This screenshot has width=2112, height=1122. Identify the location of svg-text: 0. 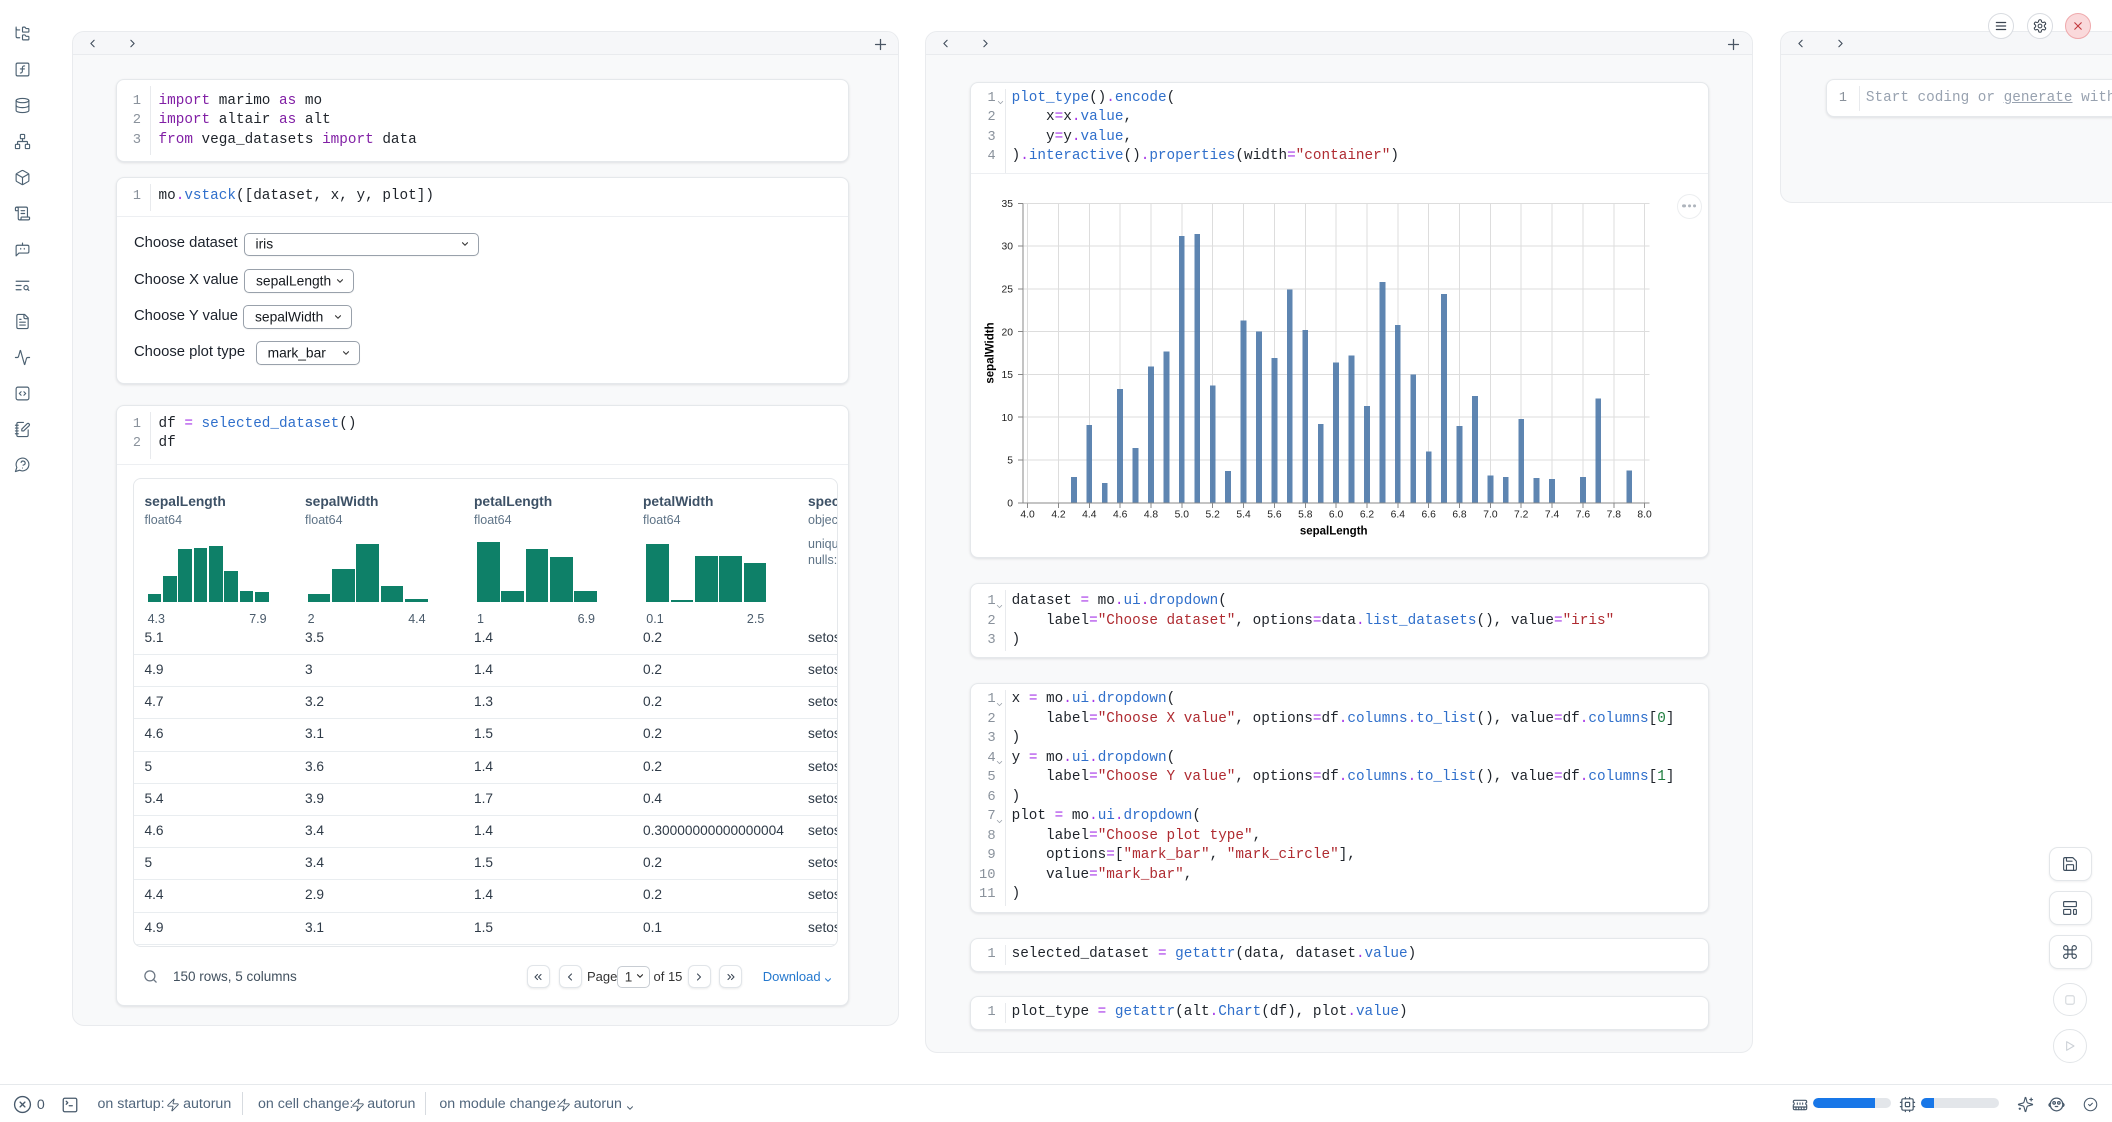
(1010, 503).